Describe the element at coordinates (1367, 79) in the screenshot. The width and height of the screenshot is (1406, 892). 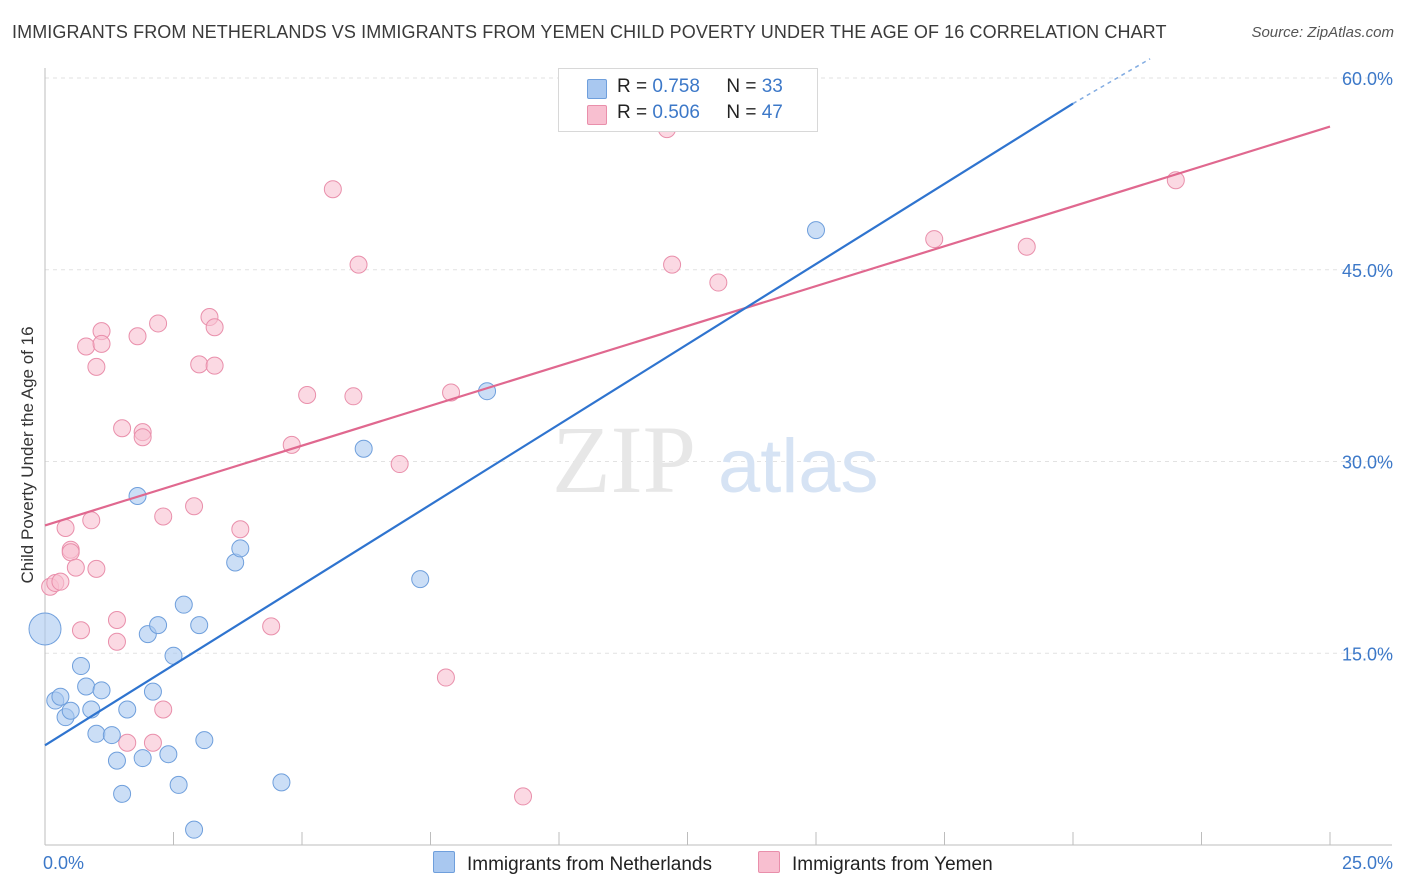
I see `y-tick-label: 60.0%` at that location.